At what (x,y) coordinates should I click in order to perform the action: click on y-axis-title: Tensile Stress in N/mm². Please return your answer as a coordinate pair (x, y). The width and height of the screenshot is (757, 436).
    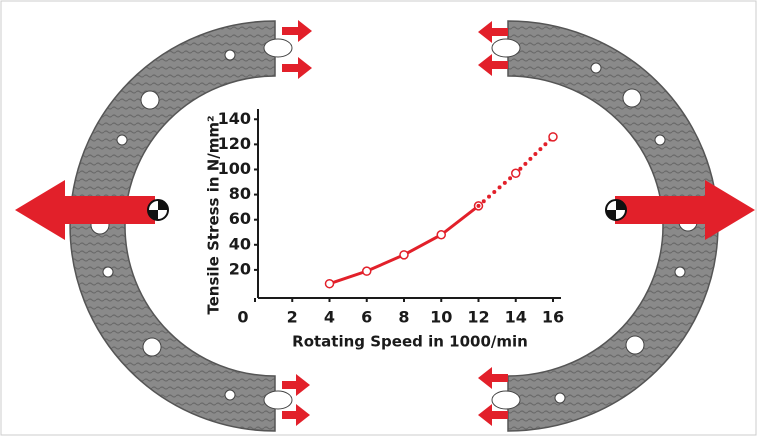
    Looking at the image, I should click on (214, 214).